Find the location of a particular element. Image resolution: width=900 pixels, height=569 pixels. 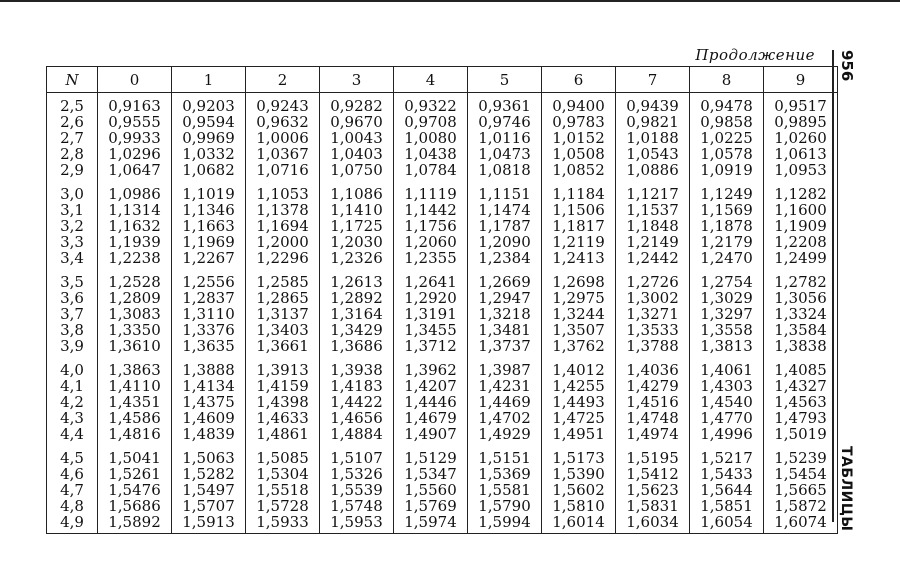

table-cell: 1,5412 is located at coordinates (652, 474).